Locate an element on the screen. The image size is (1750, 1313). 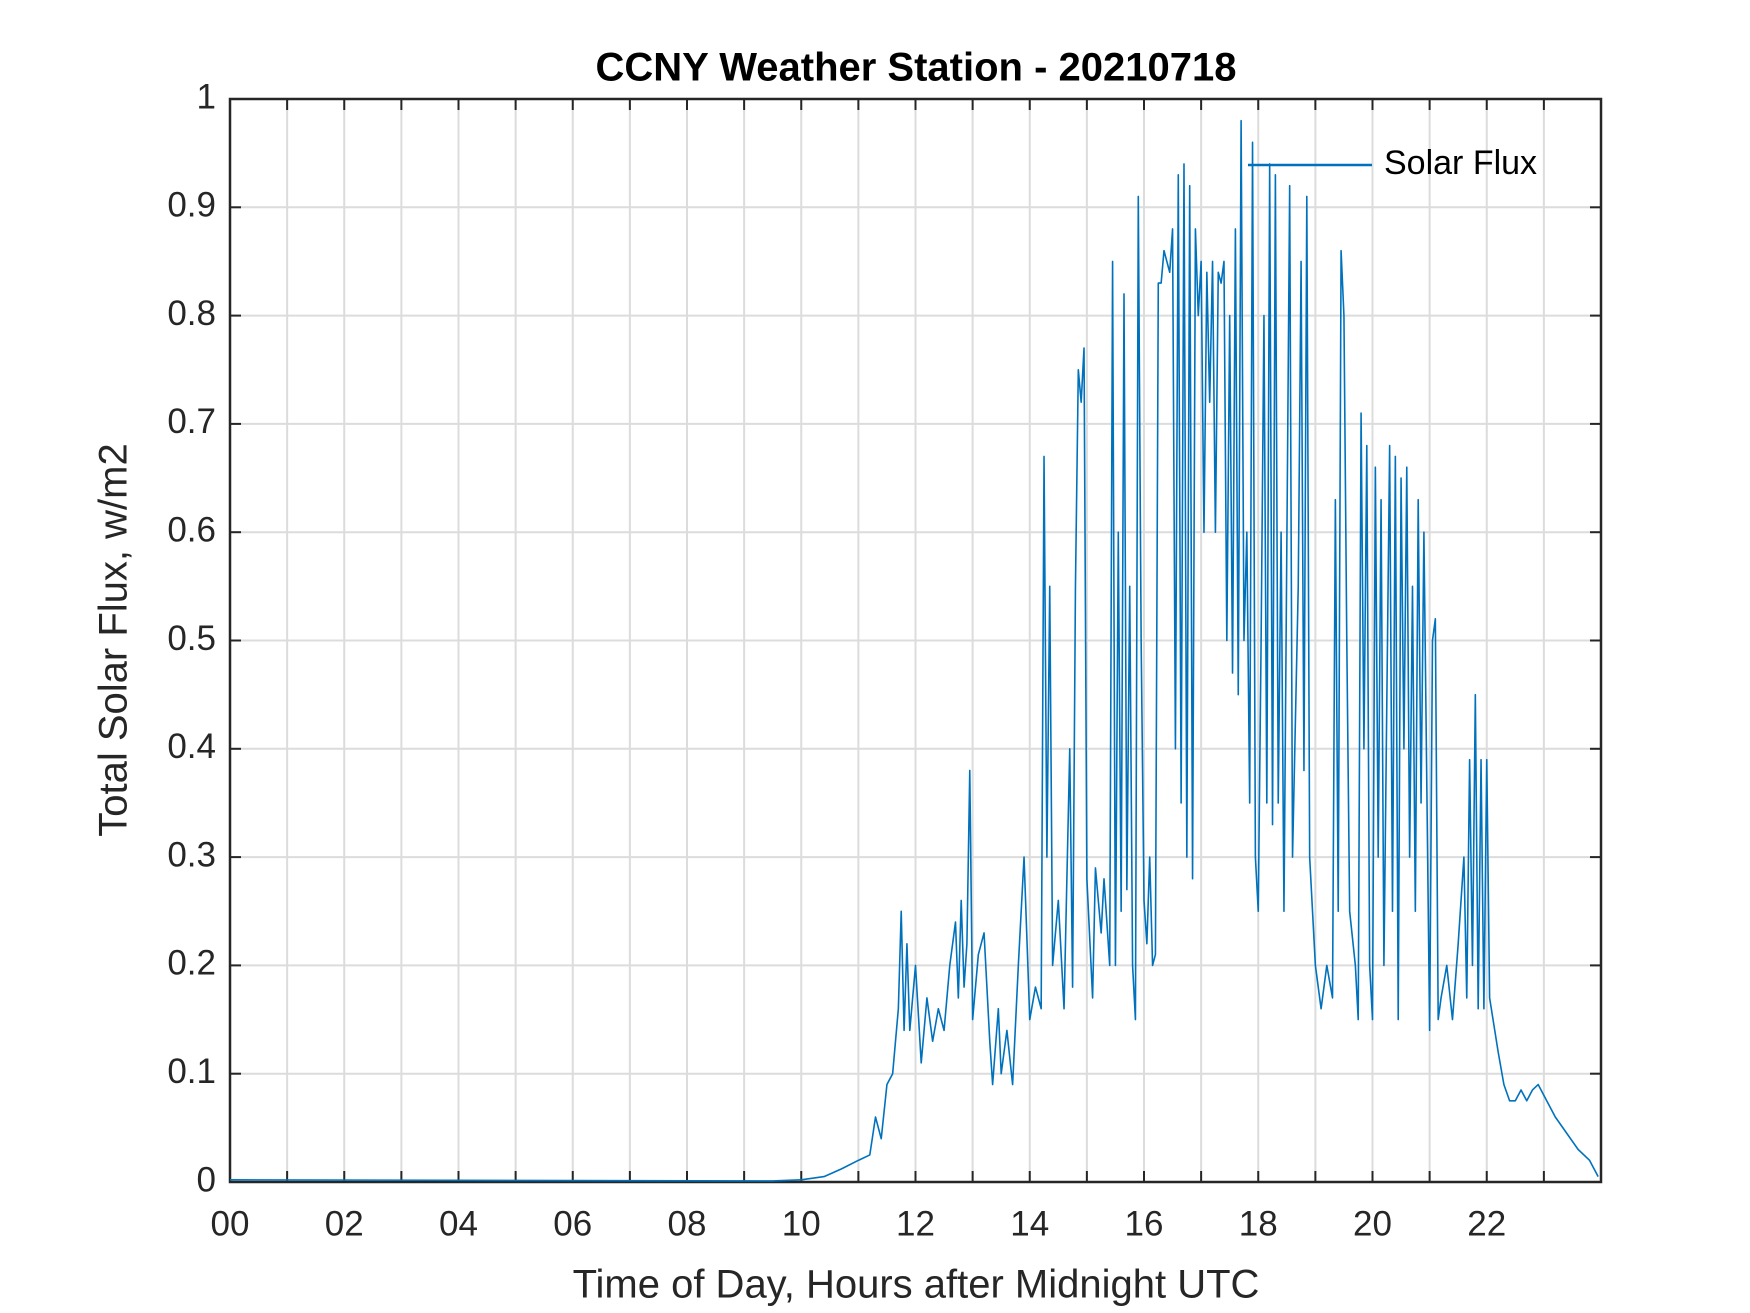
x-tick-label: 20 is located at coordinates (1372, 1223).